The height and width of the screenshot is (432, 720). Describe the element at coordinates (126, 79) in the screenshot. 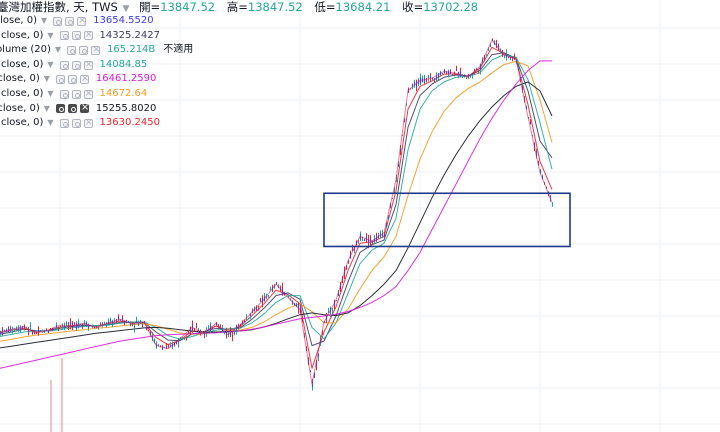

I see `indicator-value: 16461.2590` at that location.